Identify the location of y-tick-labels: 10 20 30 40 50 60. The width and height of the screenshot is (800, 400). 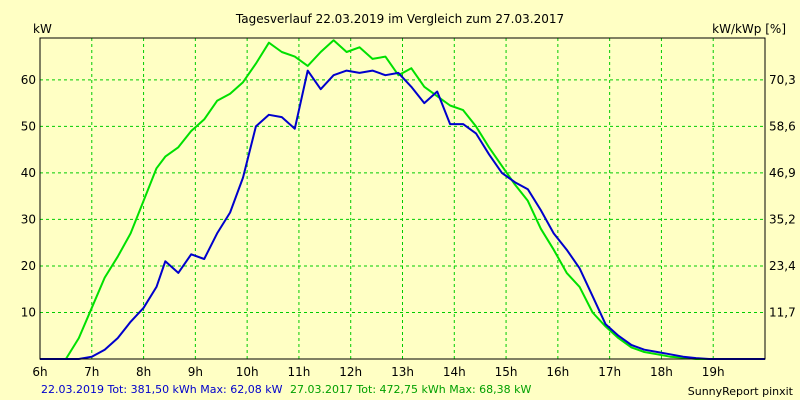
(28, 196).